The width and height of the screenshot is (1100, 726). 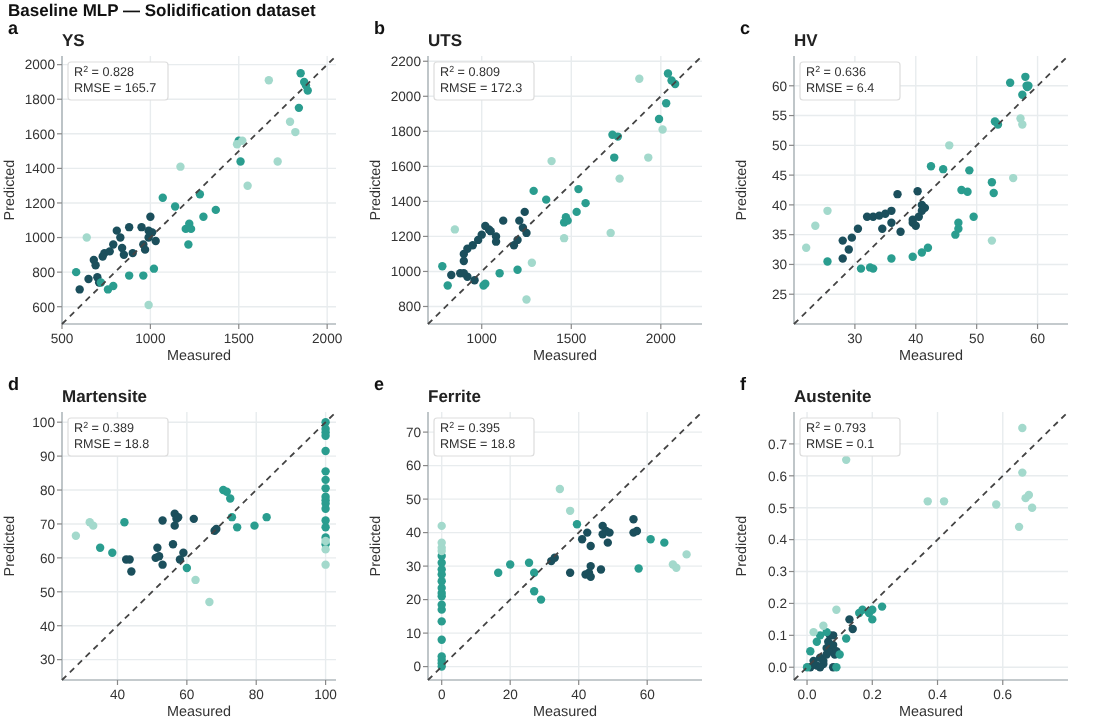 I want to click on chart-title: HV, so click(x=806, y=40).